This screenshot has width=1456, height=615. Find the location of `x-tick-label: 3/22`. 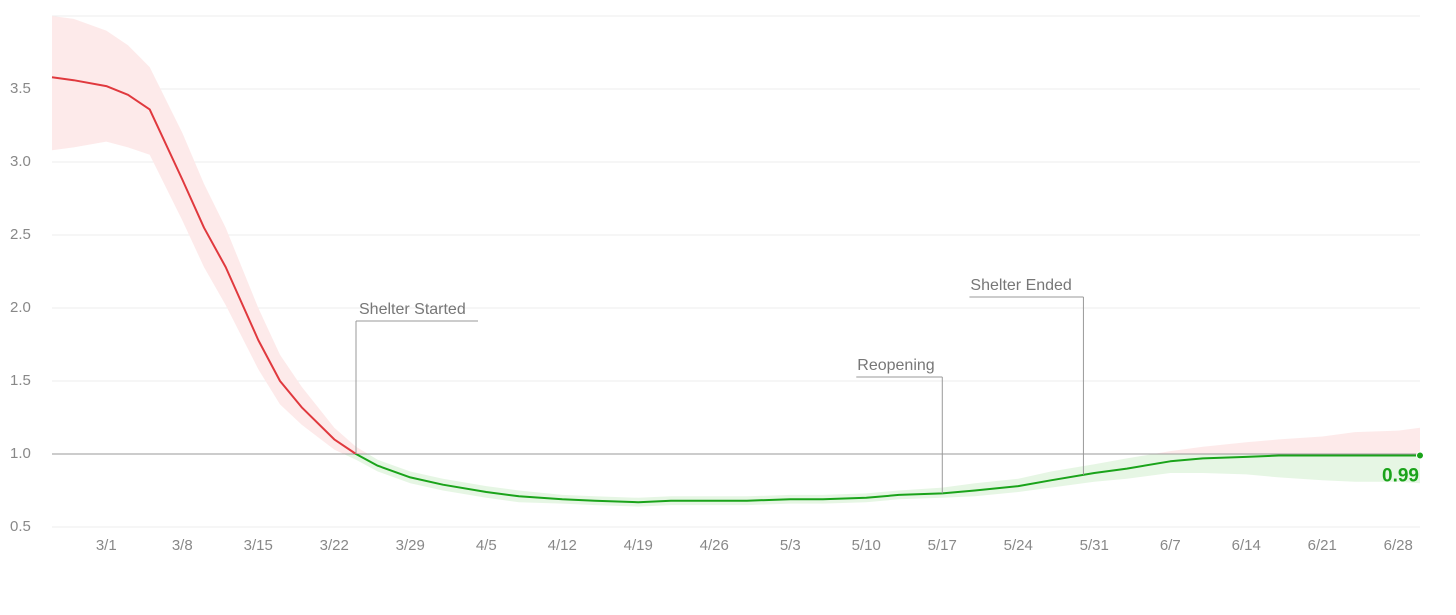

x-tick-label: 3/22 is located at coordinates (334, 545).